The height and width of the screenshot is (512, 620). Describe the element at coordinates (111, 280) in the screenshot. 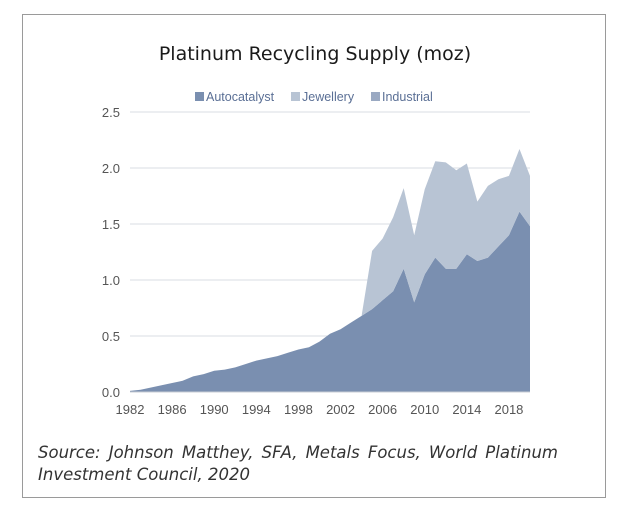

I see `y-tick-label: 1.0` at that location.